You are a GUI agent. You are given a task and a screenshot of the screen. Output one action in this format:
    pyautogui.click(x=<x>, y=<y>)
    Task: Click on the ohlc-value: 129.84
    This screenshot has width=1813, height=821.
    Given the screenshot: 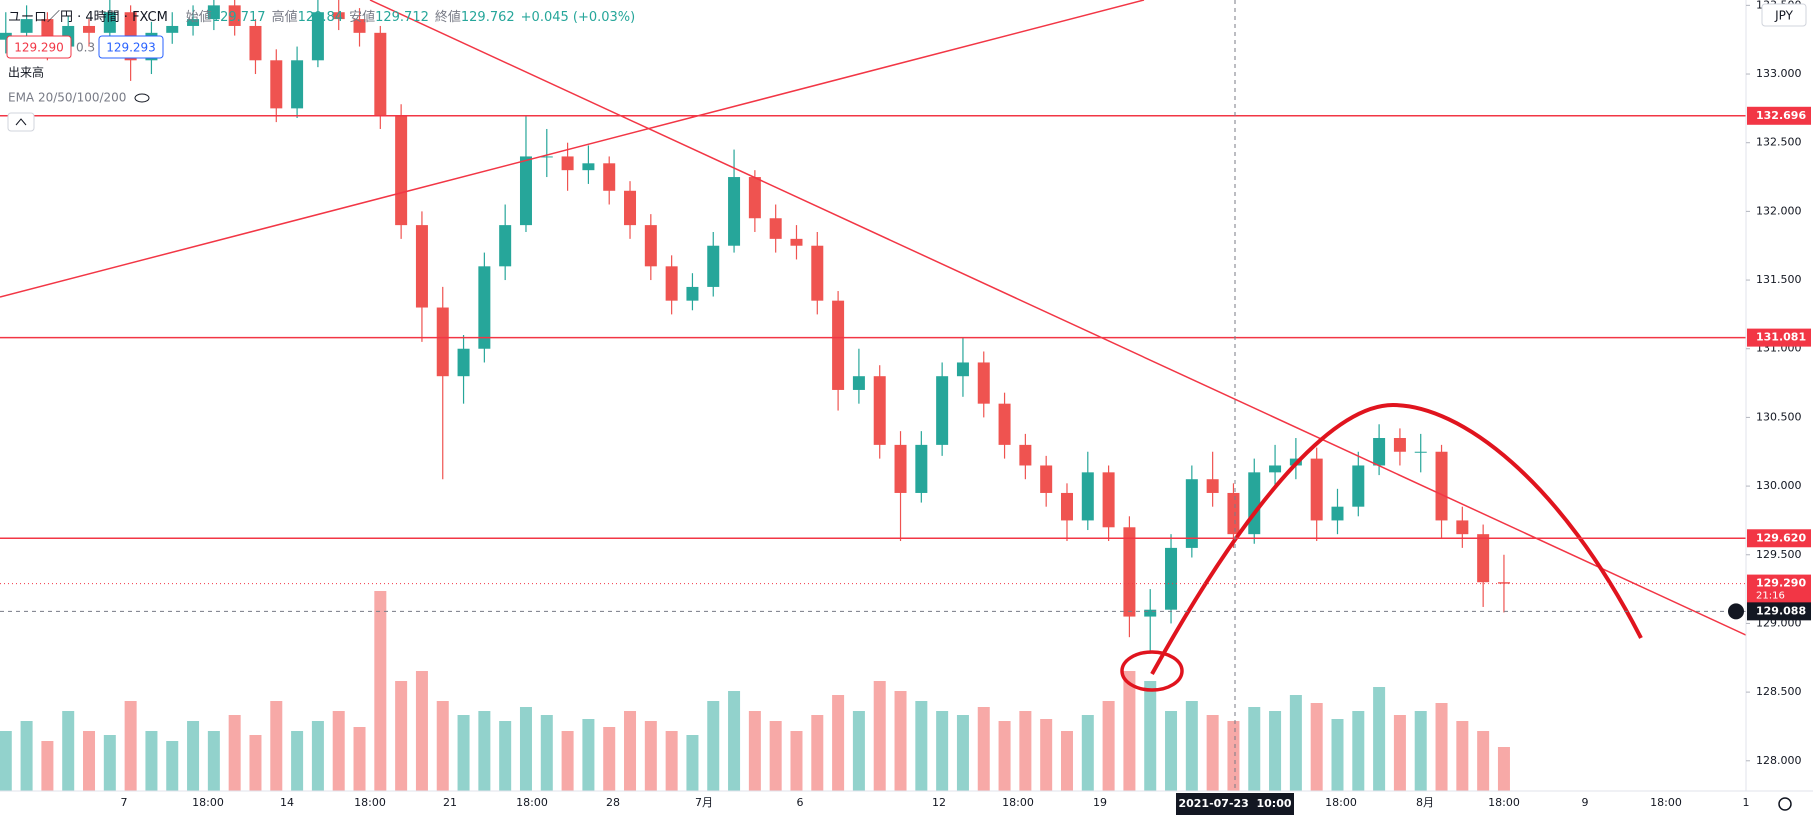 What is the action you would take?
    pyautogui.click(x=321, y=17)
    